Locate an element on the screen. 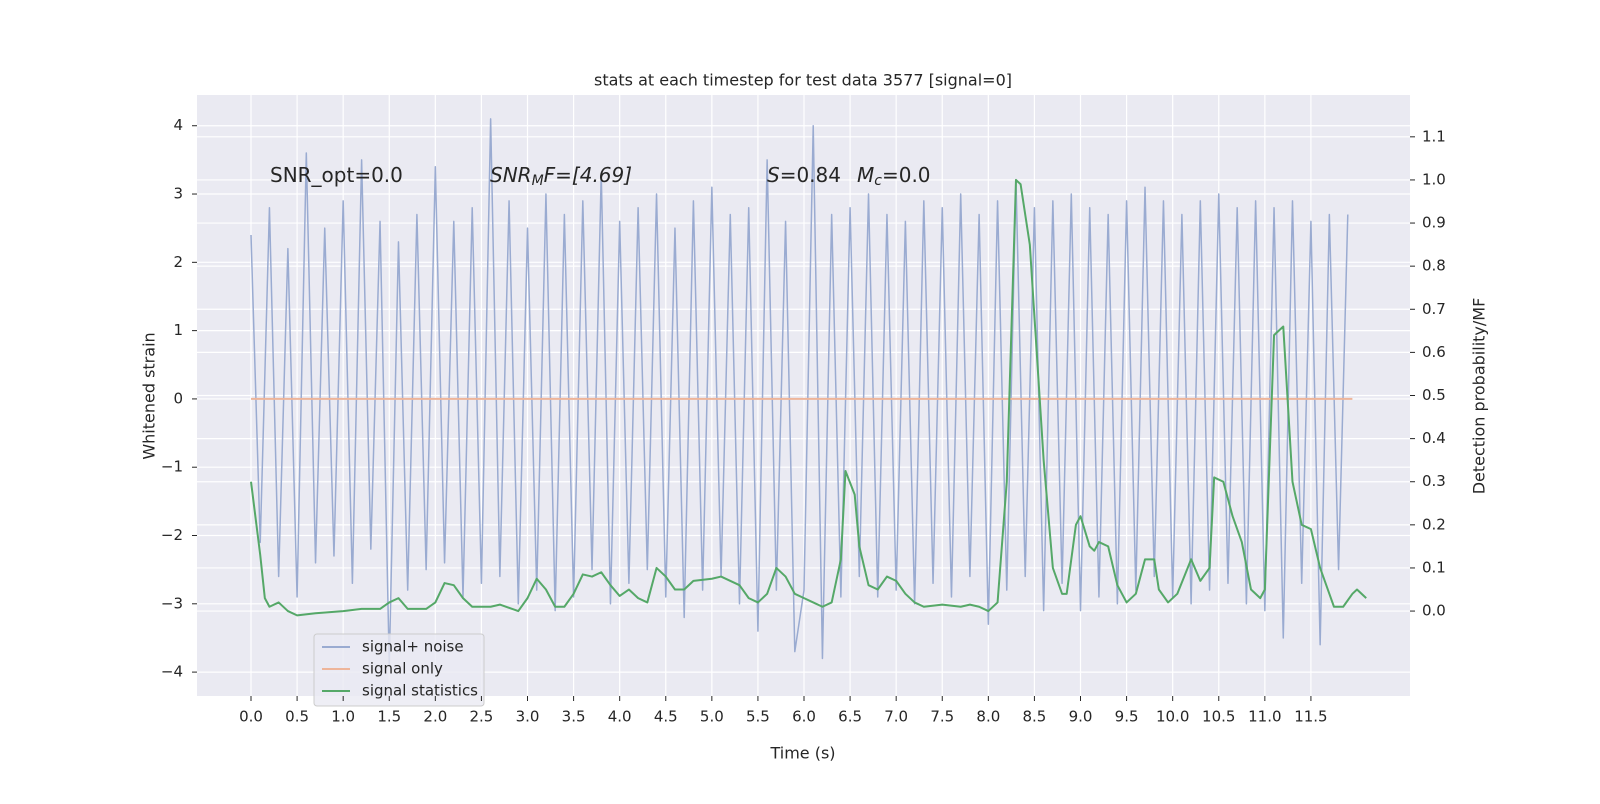 This screenshot has height=804, width=1600. y2-tick-label: 0.1 is located at coordinates (1434, 567).